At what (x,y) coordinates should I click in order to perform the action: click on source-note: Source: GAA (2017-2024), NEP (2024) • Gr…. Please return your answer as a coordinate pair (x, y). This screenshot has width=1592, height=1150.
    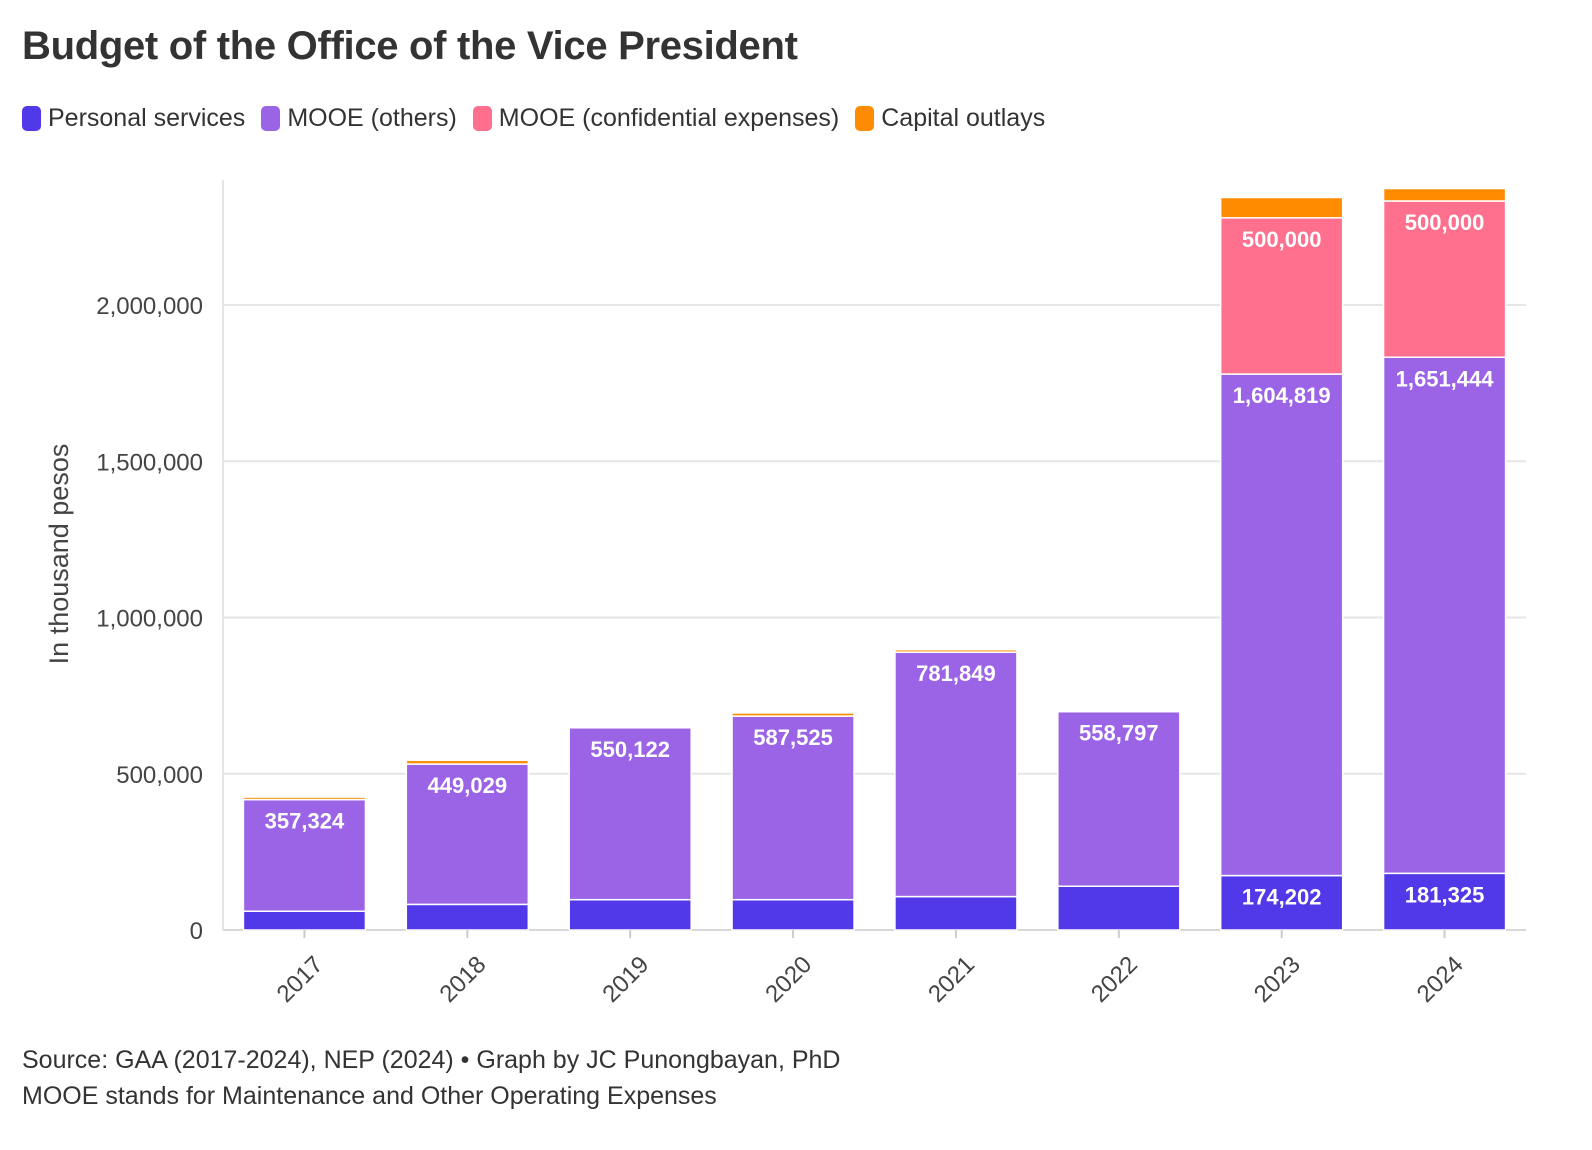
    Looking at the image, I should click on (431, 1060).